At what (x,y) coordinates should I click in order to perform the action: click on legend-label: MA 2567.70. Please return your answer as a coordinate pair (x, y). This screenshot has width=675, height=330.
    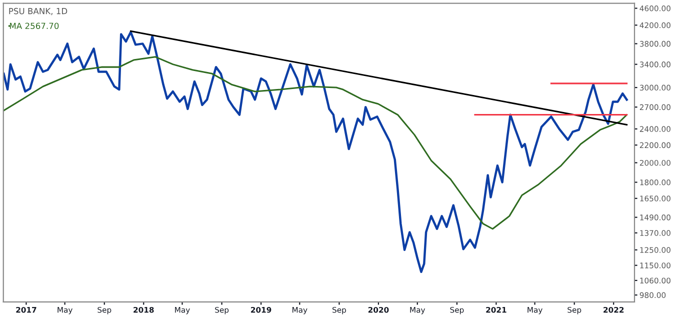
    Looking at the image, I should click on (34, 26).